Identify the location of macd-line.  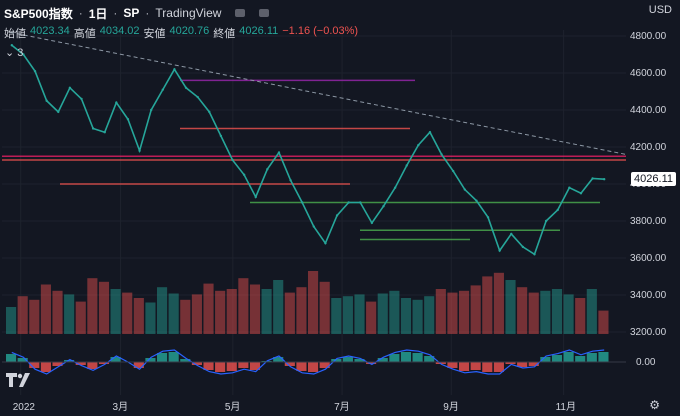
(308, 362).